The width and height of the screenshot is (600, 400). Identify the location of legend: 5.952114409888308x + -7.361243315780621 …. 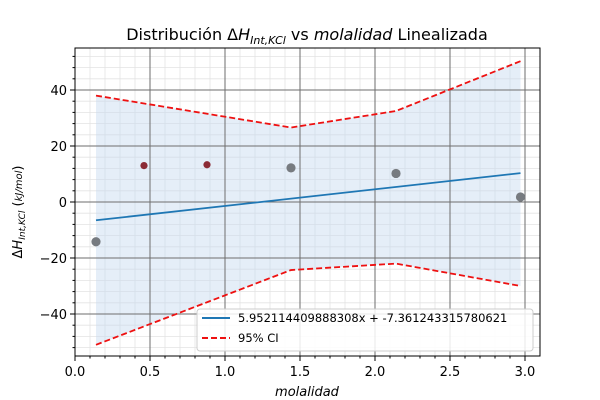
(365, 330).